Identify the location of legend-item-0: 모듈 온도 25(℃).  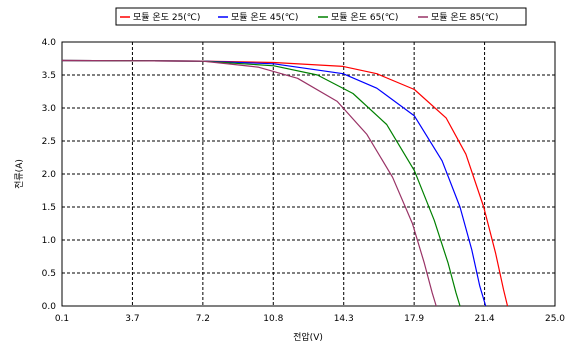
(160, 17).